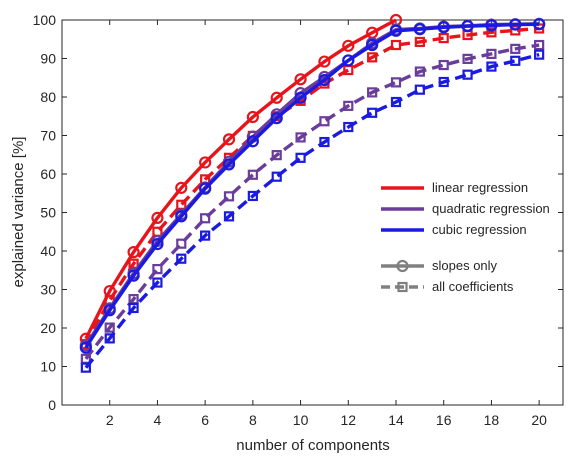  Describe the element at coordinates (253, 420) in the screenshot. I see `x-tick-label: 8` at that location.